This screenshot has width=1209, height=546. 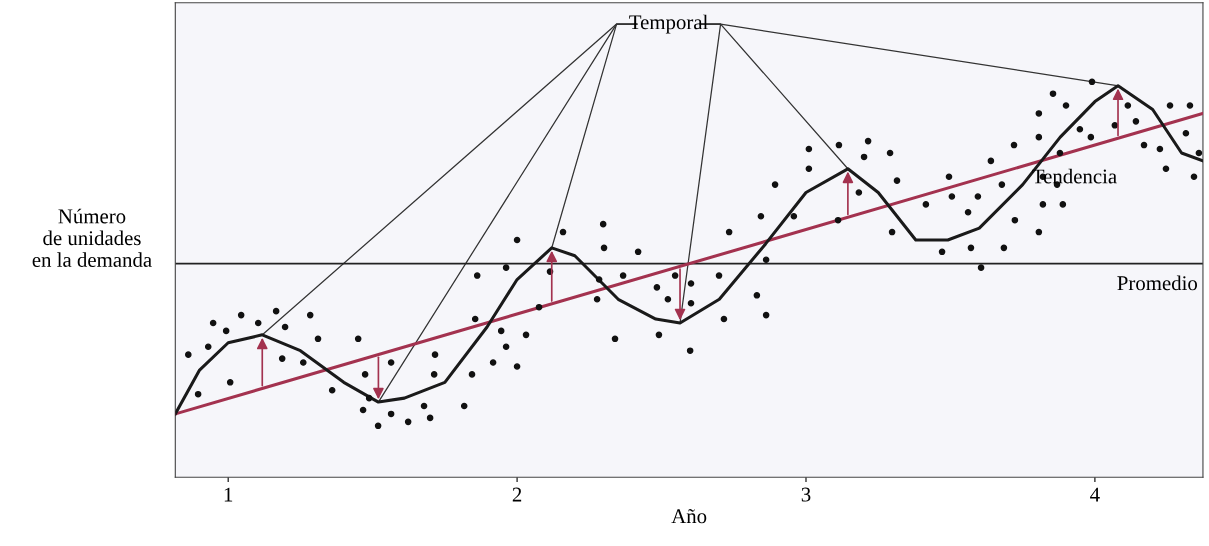 What do you see at coordinates (668, 24) in the screenshot?
I see `text: Temporal` at bounding box center [668, 24].